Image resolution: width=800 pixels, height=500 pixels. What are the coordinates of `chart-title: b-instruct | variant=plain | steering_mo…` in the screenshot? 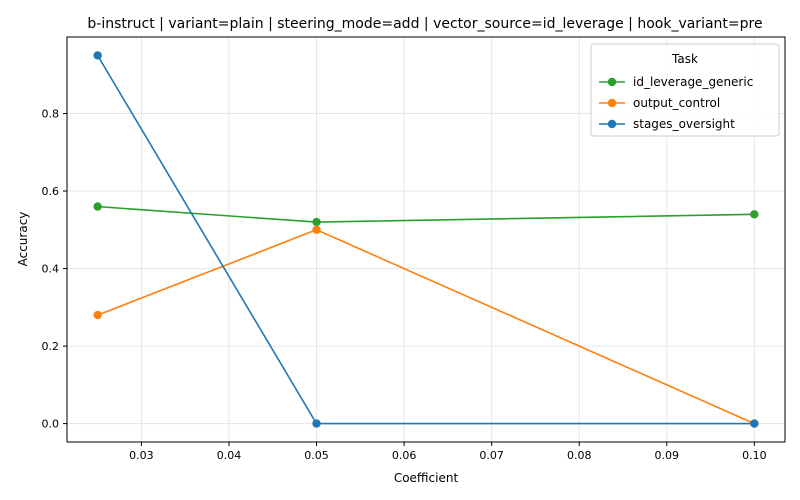 It's located at (424, 24).